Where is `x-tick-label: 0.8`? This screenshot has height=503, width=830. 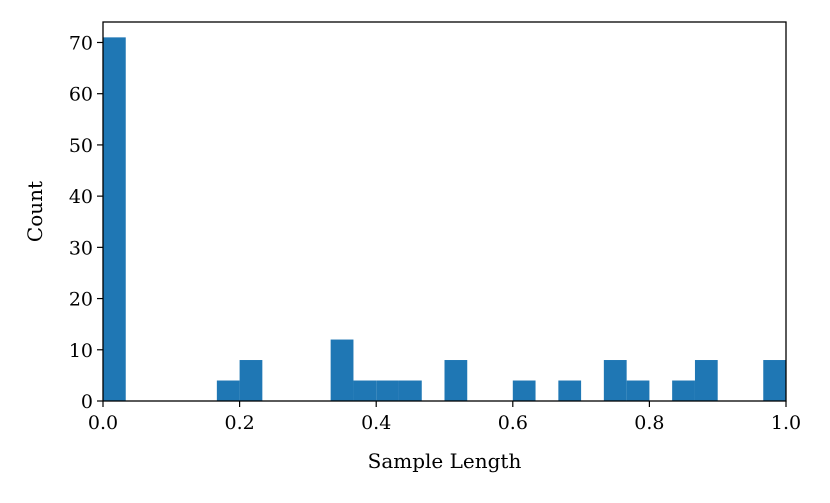 x-tick-label: 0.8 is located at coordinates (649, 423).